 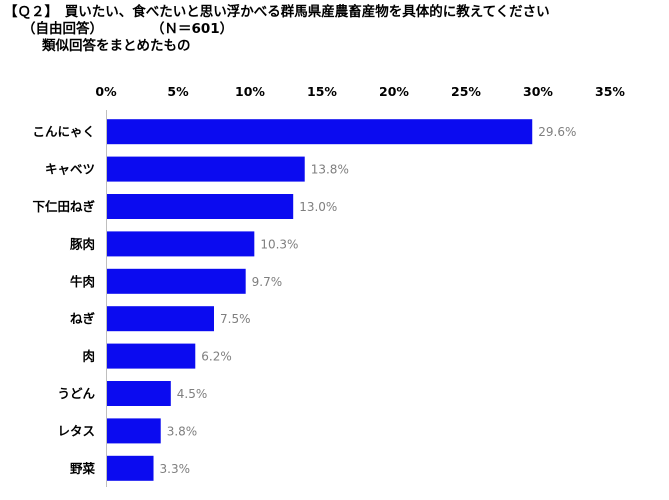 What do you see at coordinates (63, 206) in the screenshot?
I see `category-label: 下仁田ねぎ` at bounding box center [63, 206].